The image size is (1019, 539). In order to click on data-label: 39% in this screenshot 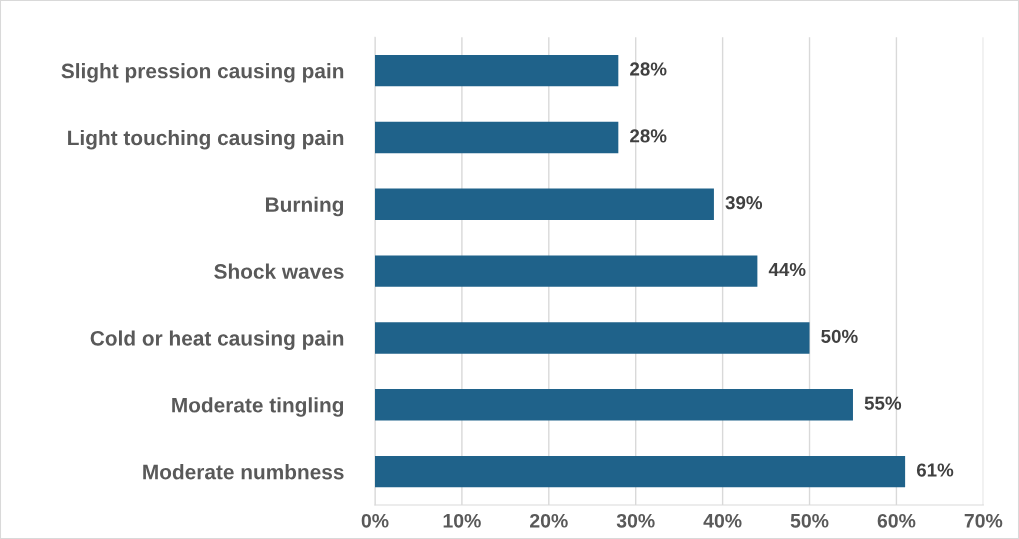, I will do `click(744, 203)`.